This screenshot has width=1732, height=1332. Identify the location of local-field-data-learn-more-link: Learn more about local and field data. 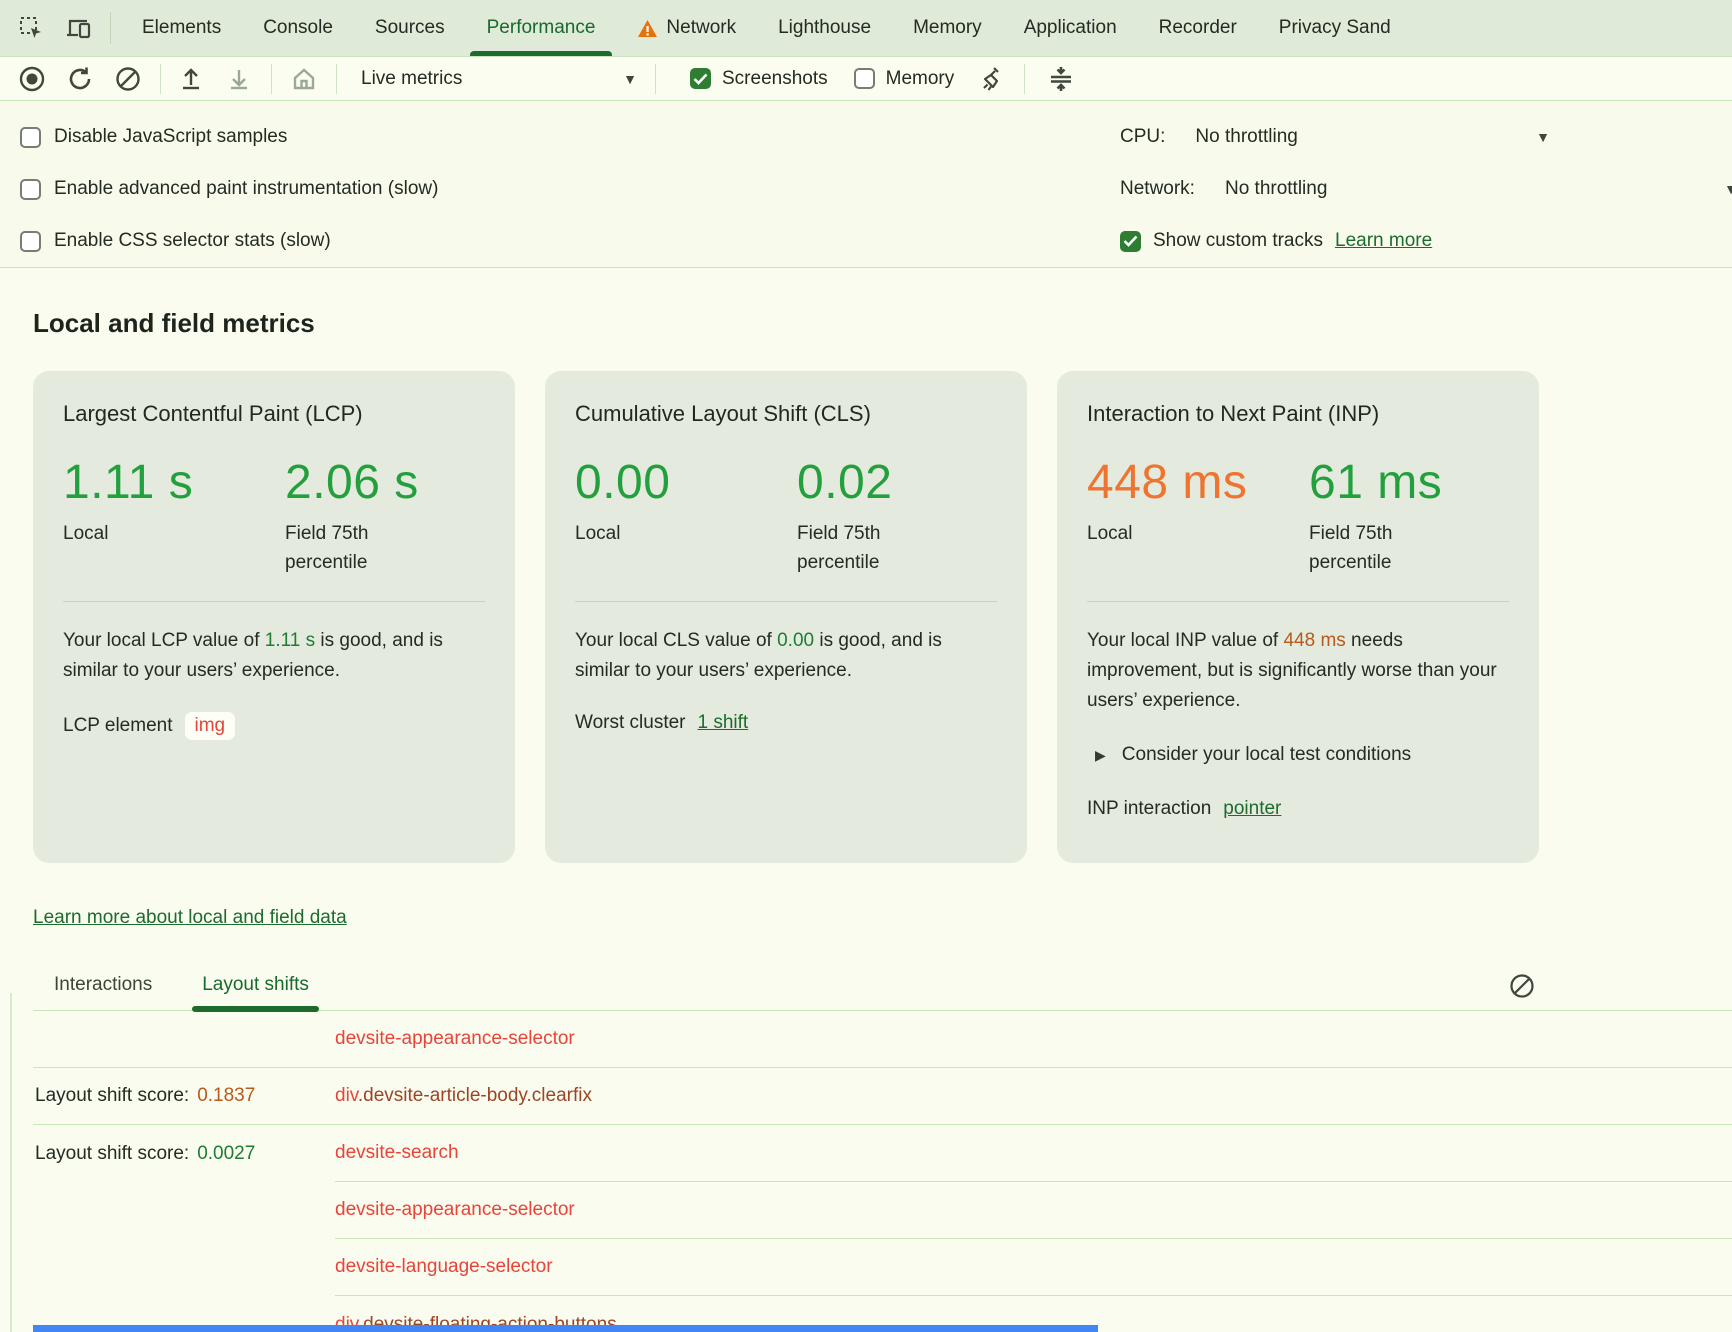
(190, 917).